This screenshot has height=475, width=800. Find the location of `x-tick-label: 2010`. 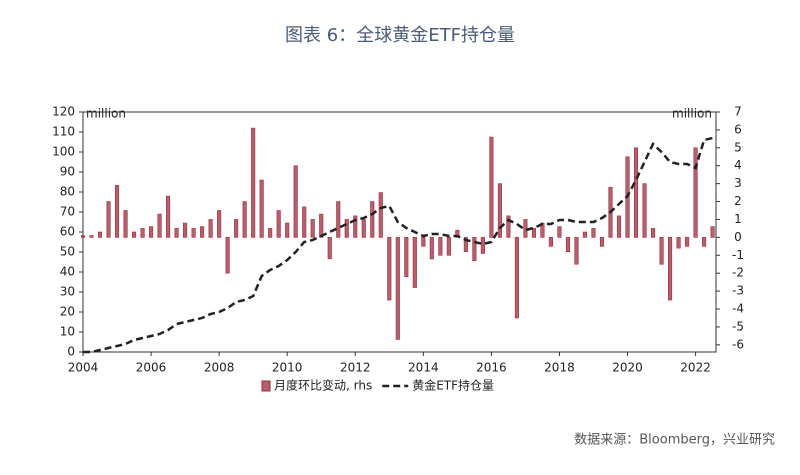

x-tick-label: 2010 is located at coordinates (287, 368).